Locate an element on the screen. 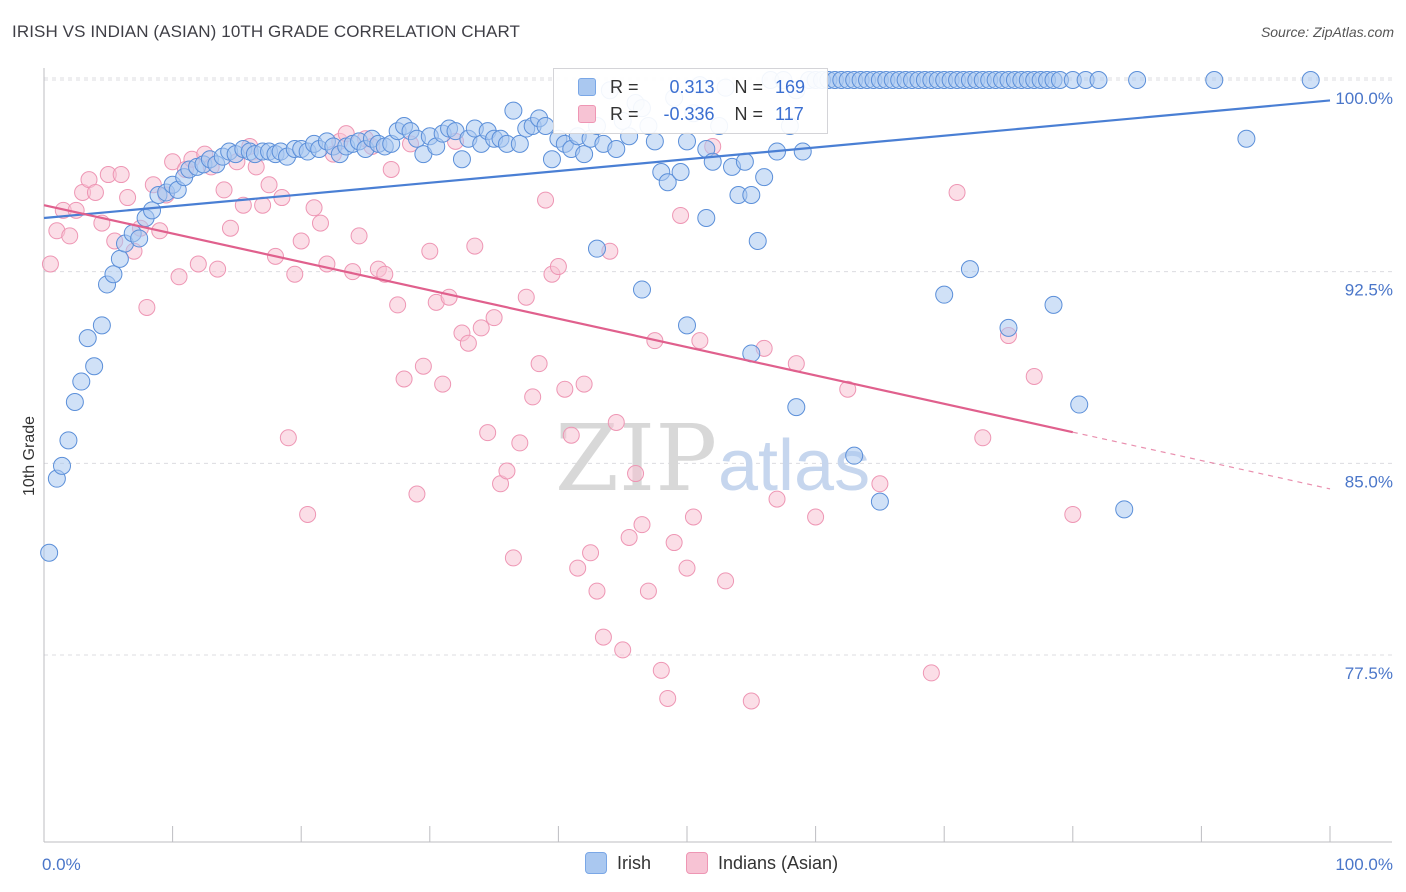 Image resolution: width=1406 pixels, height=892 pixels. watermark-atlas: atlas is located at coordinates (794, 466).